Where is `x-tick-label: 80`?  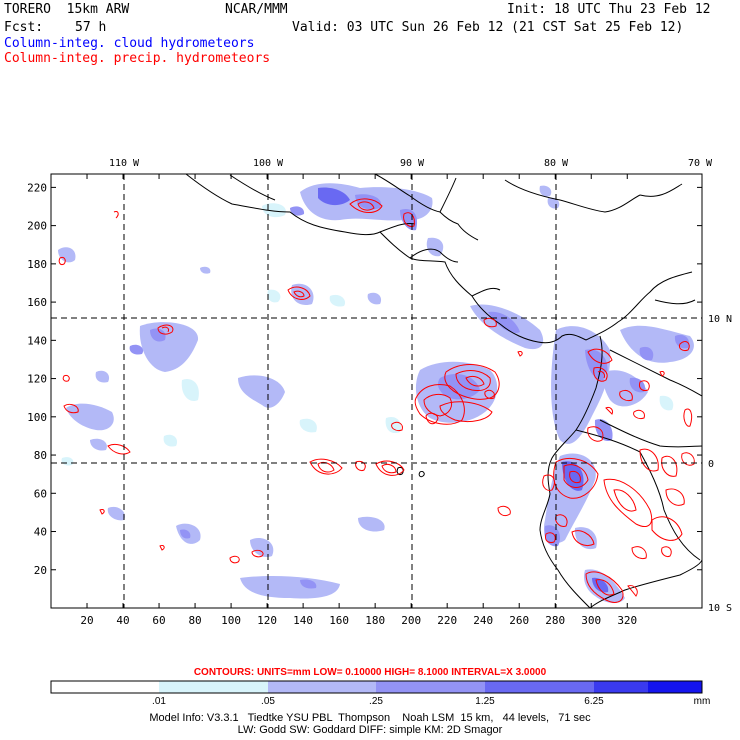
x-tick-label: 80 is located at coordinates (194, 620).